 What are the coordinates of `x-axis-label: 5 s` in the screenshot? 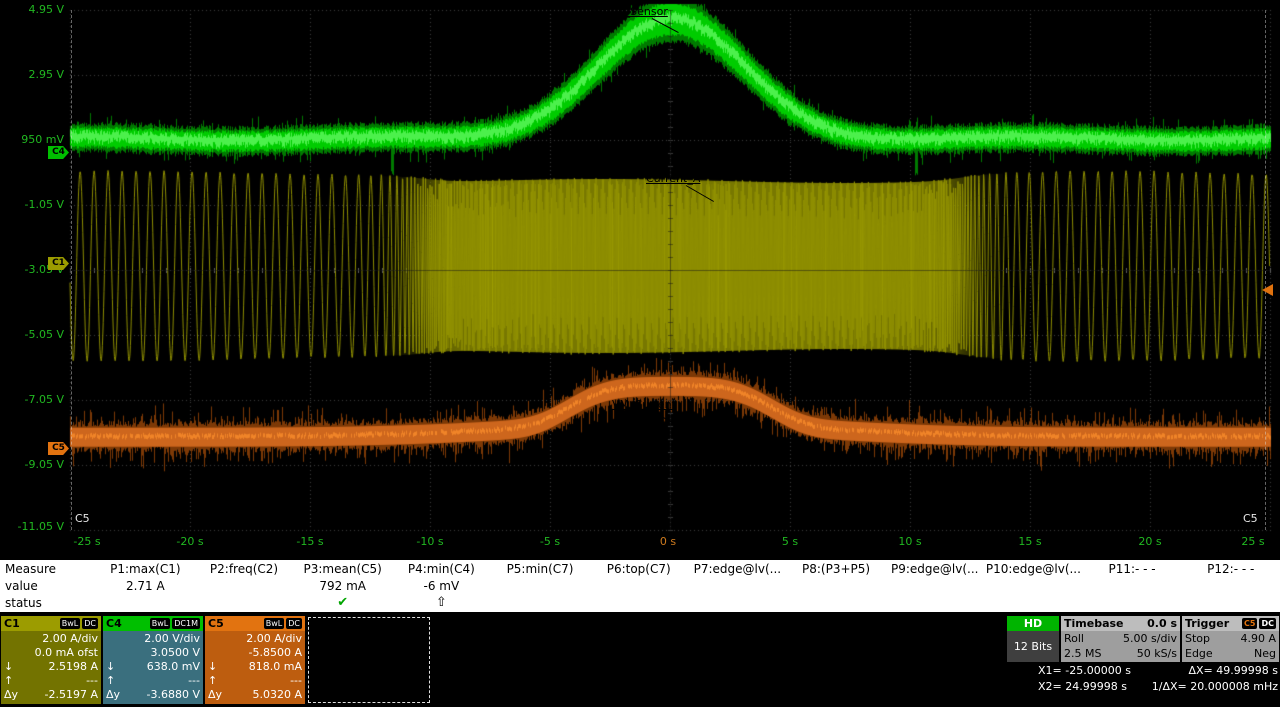 It's located at (790, 541).